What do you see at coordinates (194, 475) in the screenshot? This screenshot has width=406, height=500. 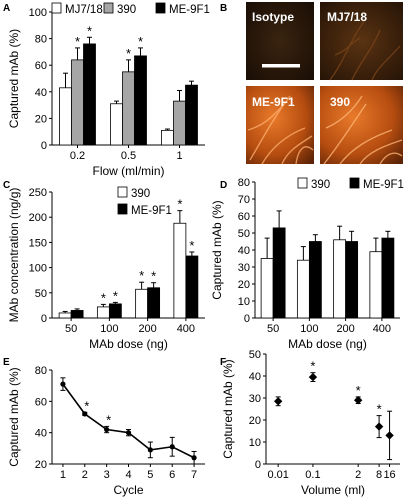 I see `x-tick-label: 7` at bounding box center [194, 475].